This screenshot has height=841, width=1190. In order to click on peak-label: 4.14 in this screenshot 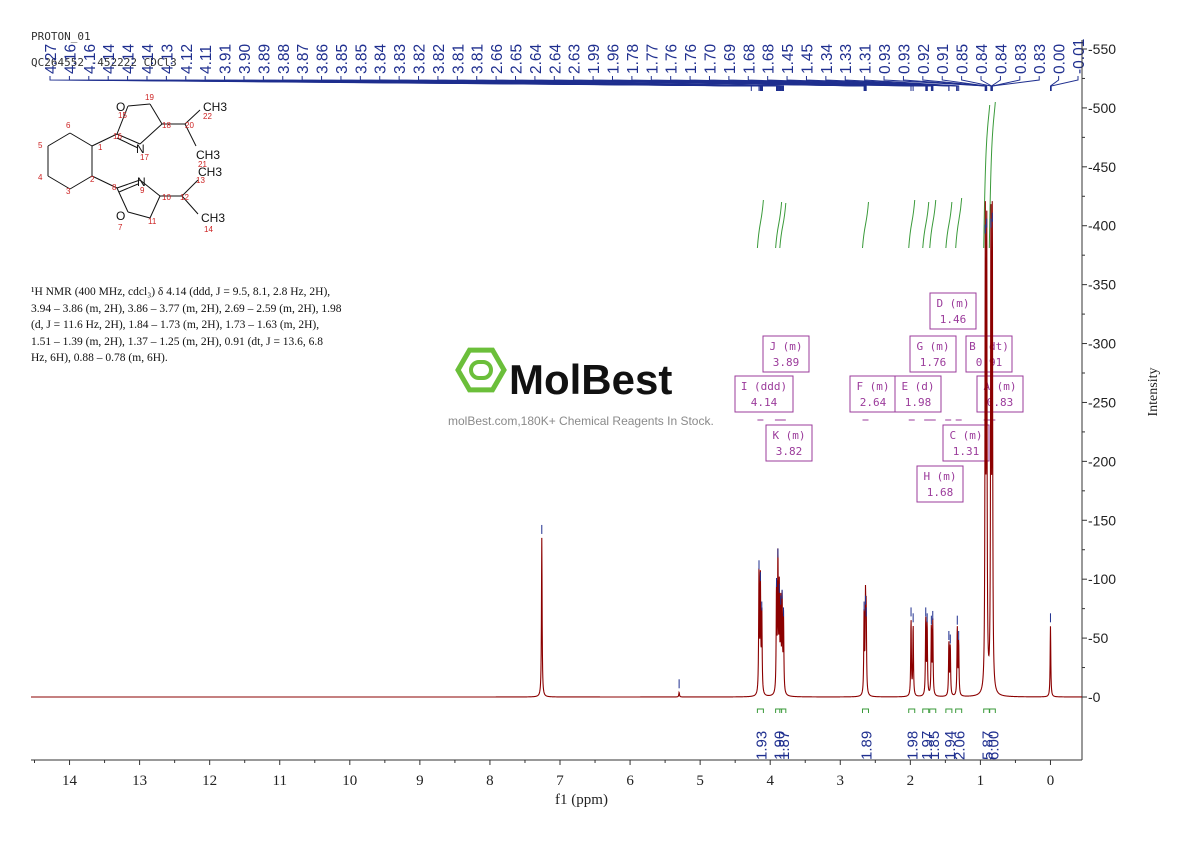, I will do `click(148, 58)`.